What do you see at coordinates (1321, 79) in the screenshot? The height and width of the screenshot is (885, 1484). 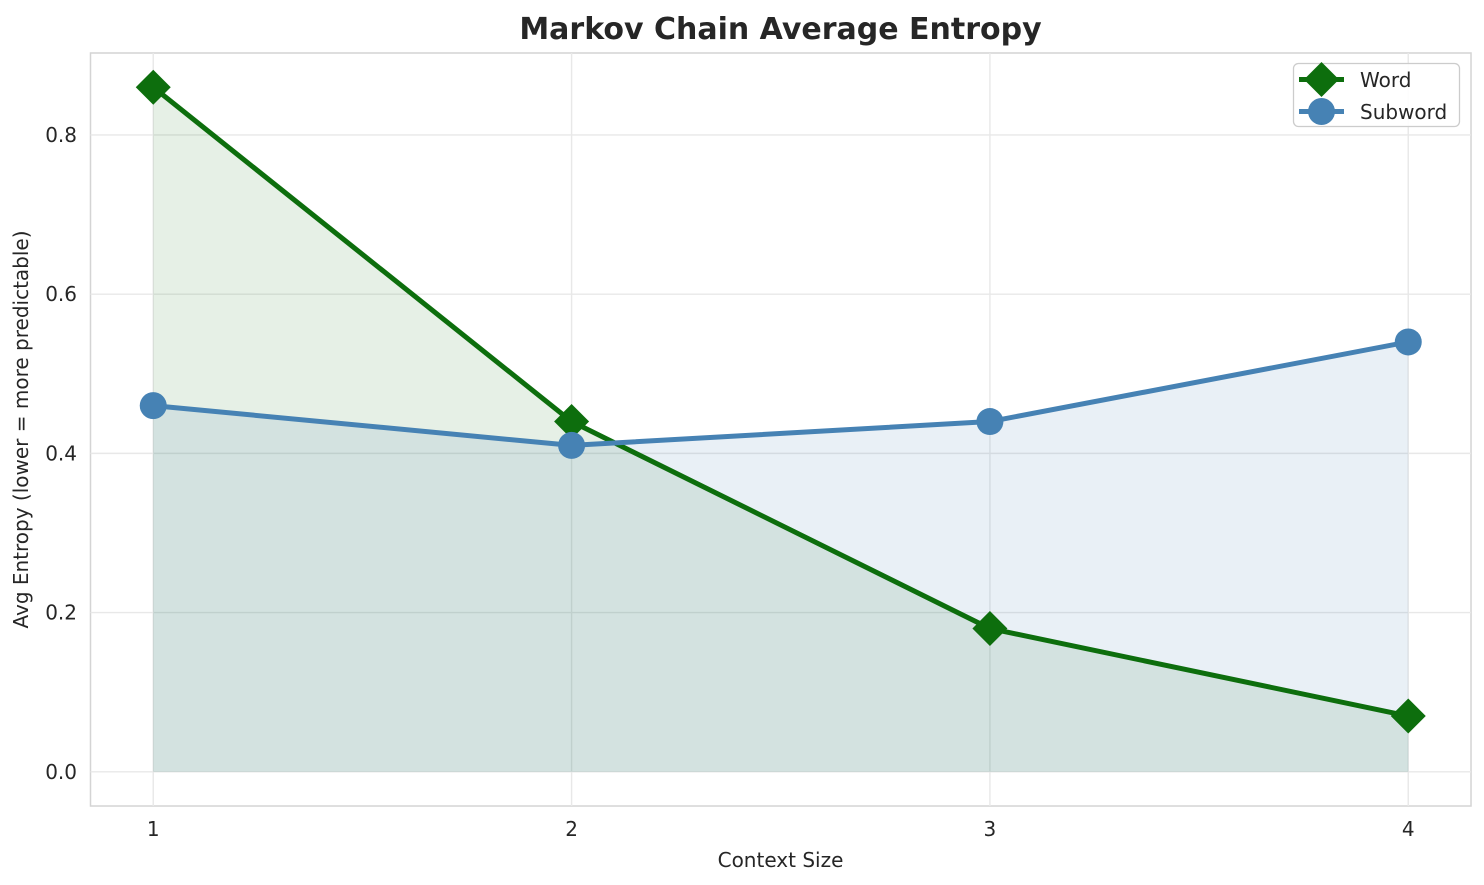 I see `legend-marker-diamond` at bounding box center [1321, 79].